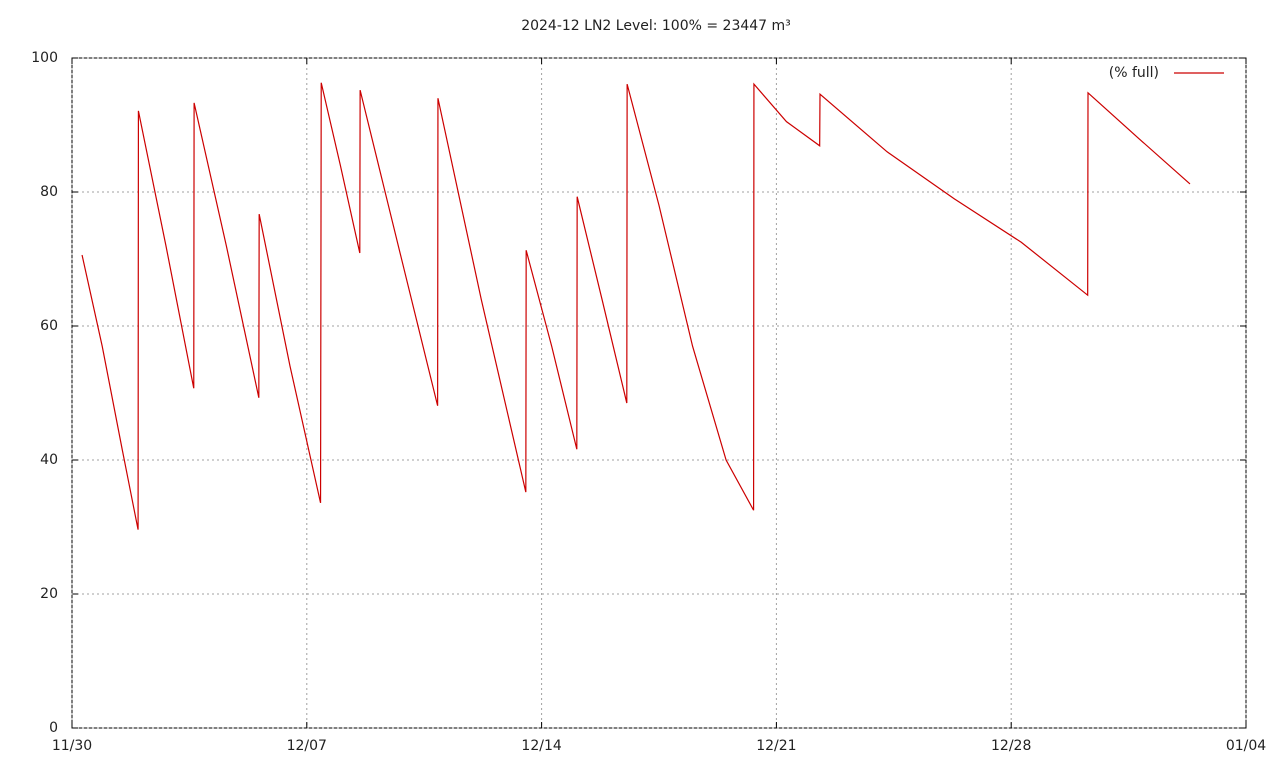 The image size is (1280, 768). I want to click on y-tick-label: 80, so click(49, 192).